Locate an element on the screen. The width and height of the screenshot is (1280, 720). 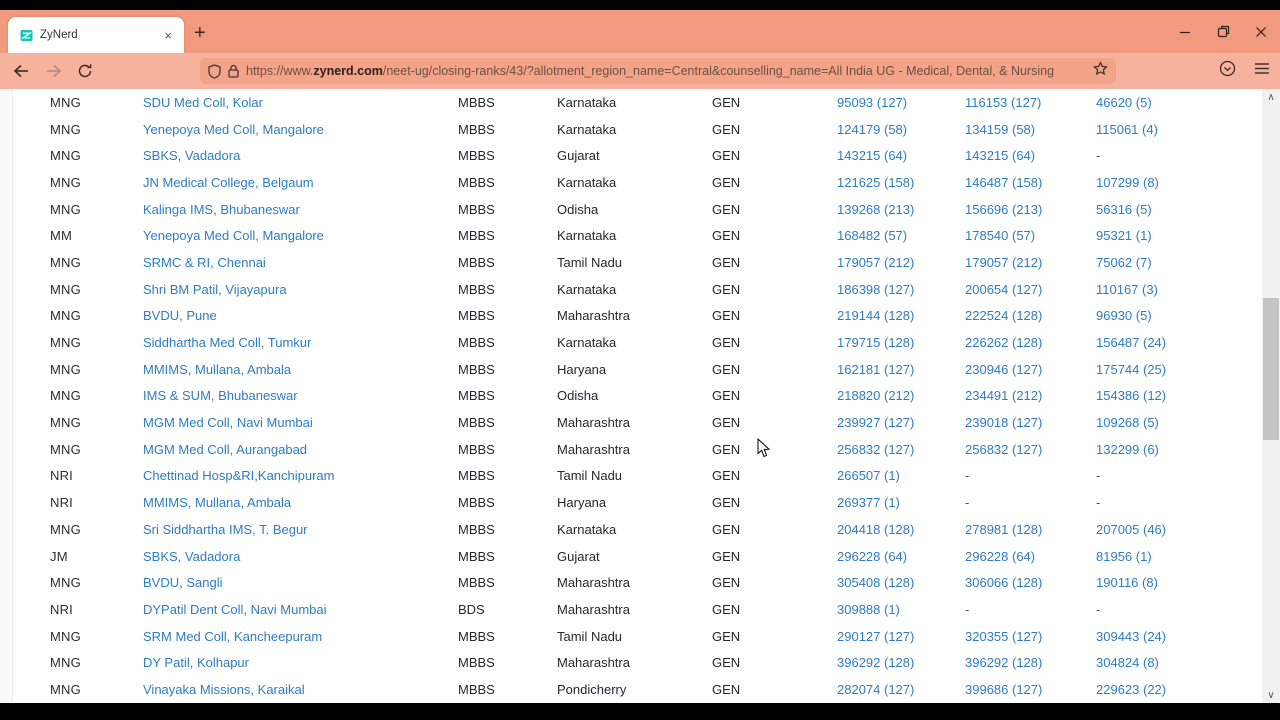
college-link: Kalinga IMS, Bhubaneswar is located at coordinates (221, 209).